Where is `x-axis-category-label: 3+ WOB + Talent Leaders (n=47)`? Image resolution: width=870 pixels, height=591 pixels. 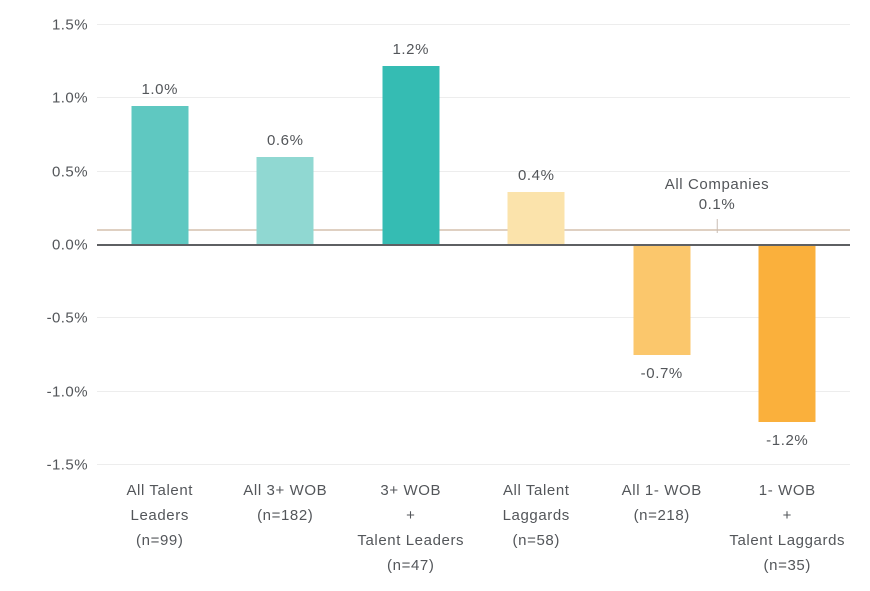 x-axis-category-label: 3+ WOB + Talent Leaders (n=47) is located at coordinates (411, 528).